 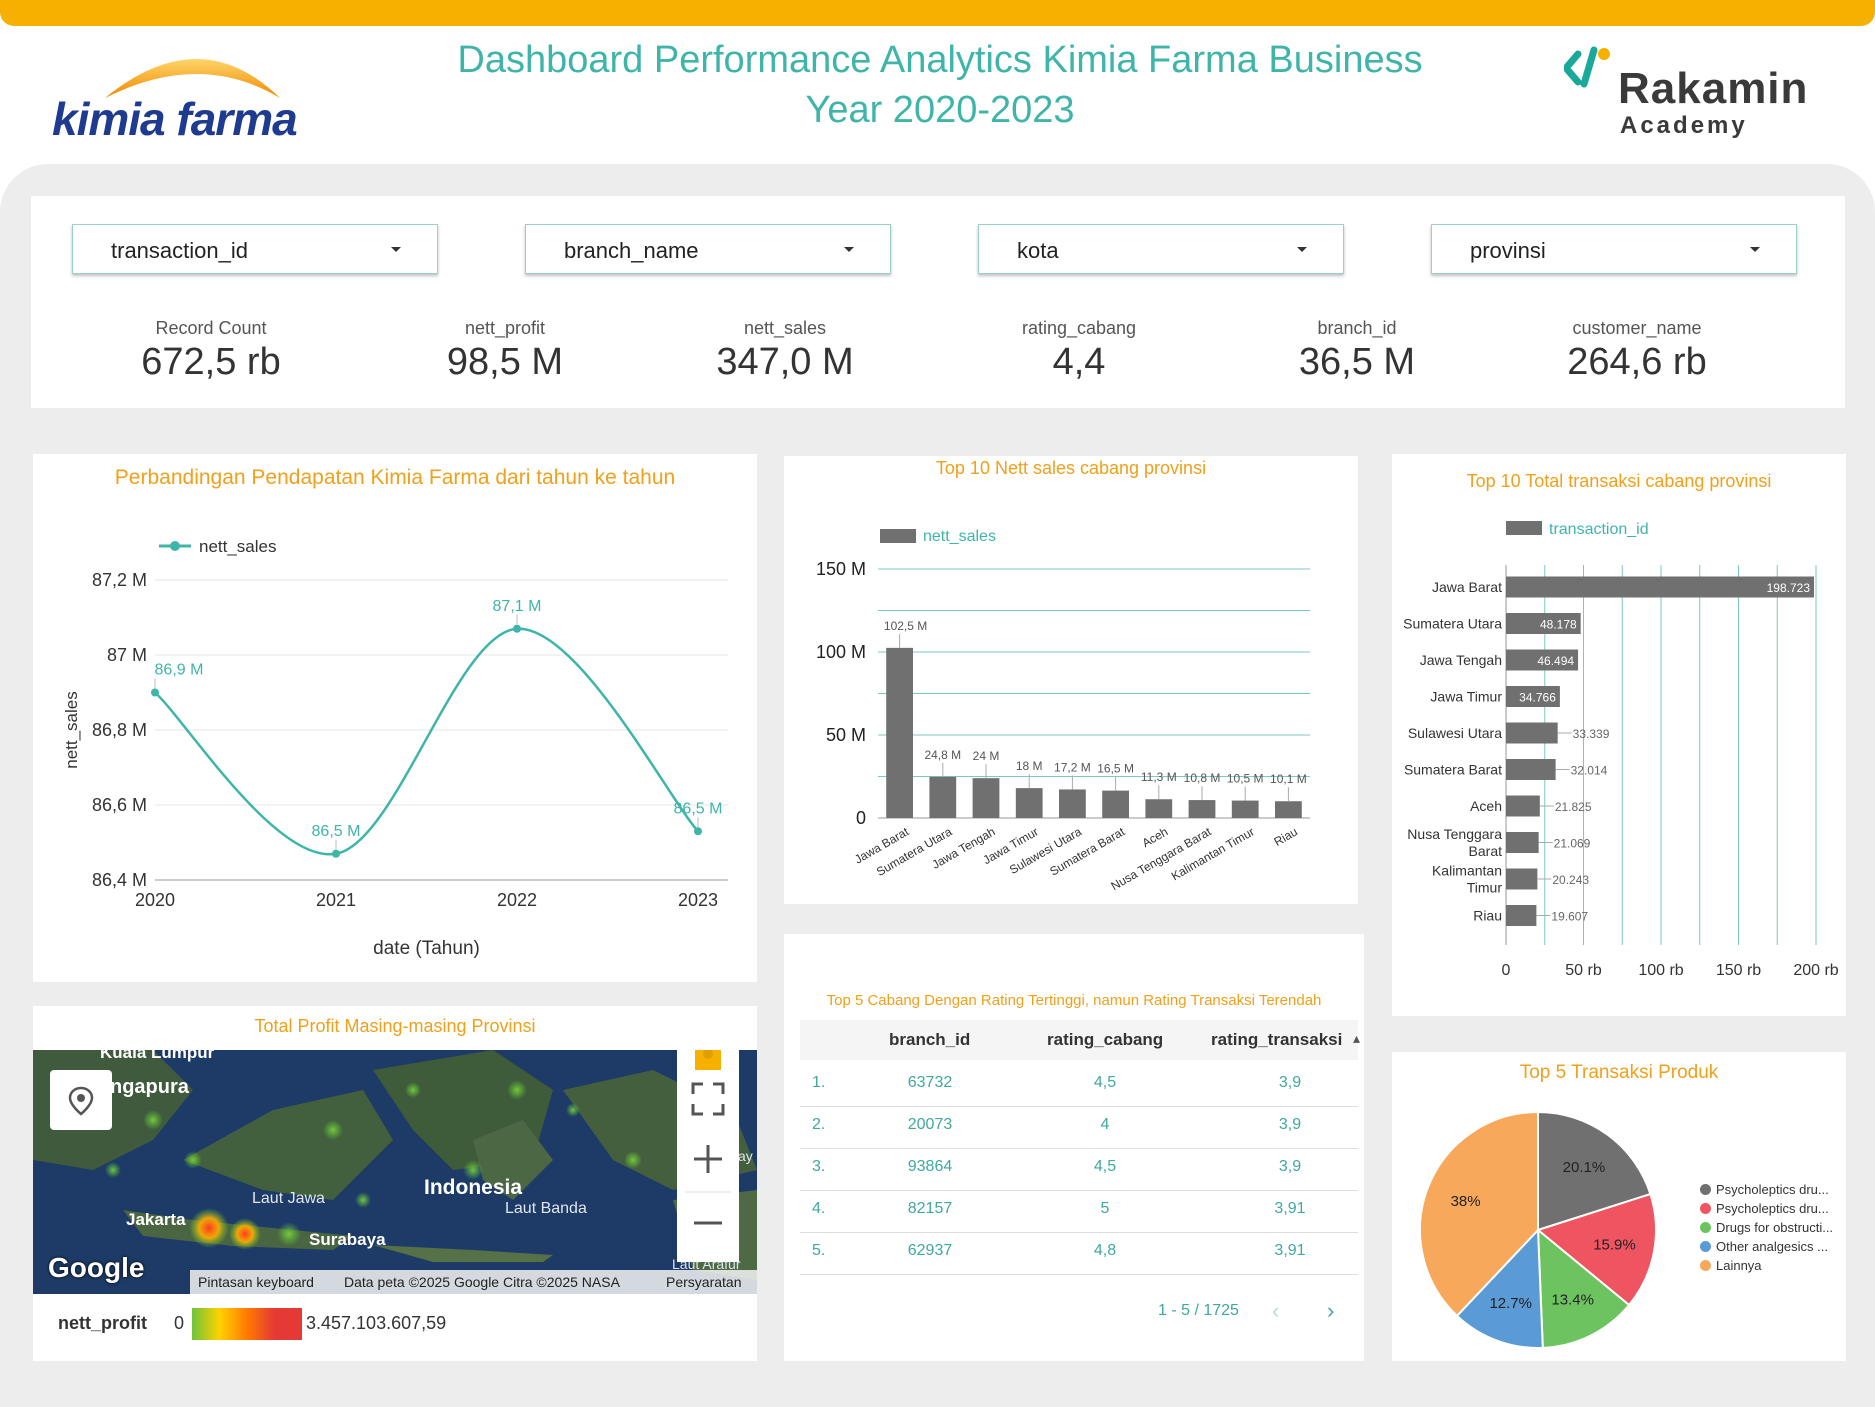 What do you see at coordinates (1614, 1245) in the screenshot?
I see `pie-slice-label: 15.9%` at bounding box center [1614, 1245].